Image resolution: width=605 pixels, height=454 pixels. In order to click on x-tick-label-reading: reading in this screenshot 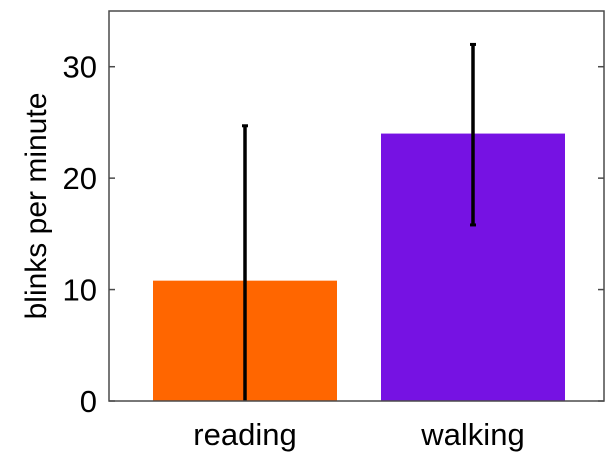, I will do `click(244, 434)`.